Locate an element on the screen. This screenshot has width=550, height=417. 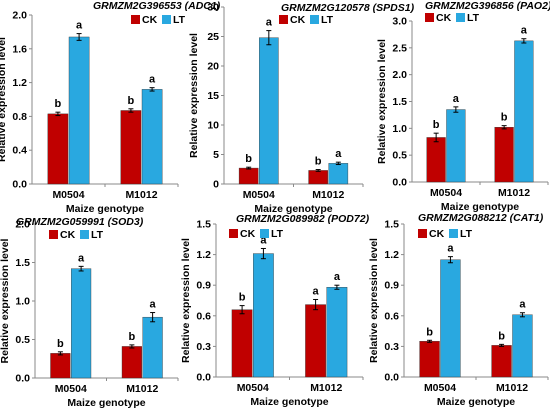
y-tick-label: 5 is located at coordinates (216, 155).